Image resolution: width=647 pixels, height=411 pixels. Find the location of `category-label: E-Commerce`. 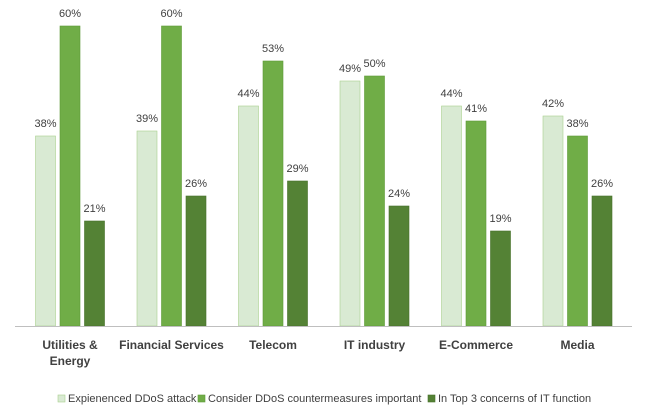

category-label: E-Commerce is located at coordinates (476, 345).